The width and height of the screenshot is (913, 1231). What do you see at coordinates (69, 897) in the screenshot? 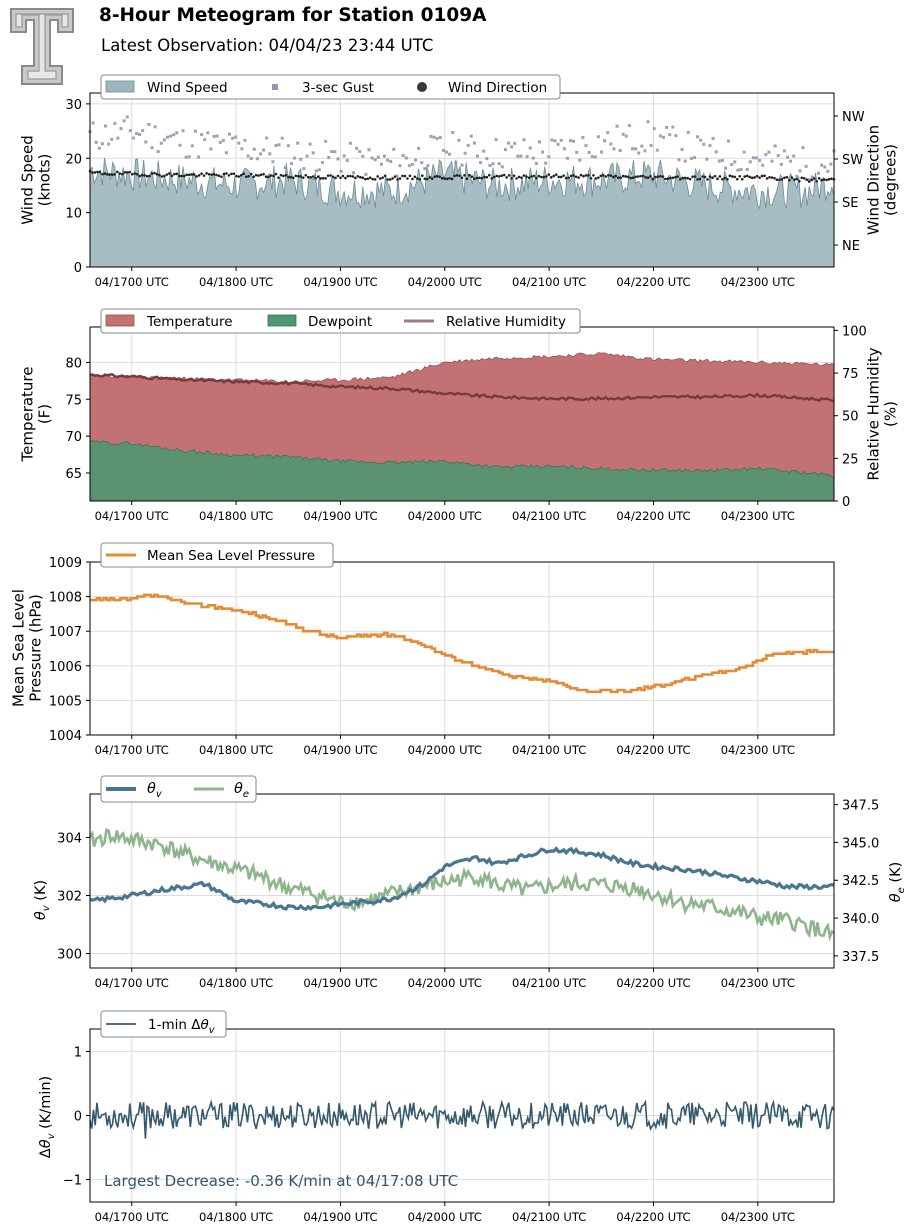
I see `y-tick-label: 302` at bounding box center [69, 897].